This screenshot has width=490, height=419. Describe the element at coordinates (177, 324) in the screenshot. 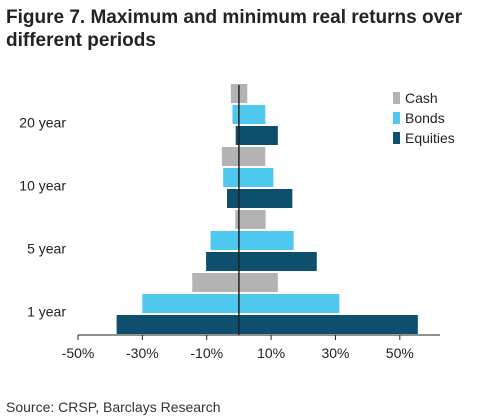

I see `bar-equities-1-year-min` at that location.